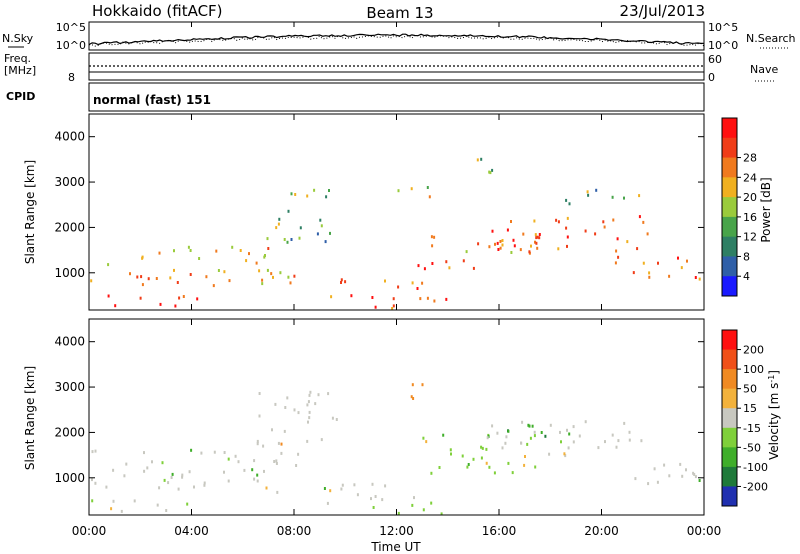 This screenshot has width=800, height=554. Describe the element at coordinates (69, 137) in the screenshot. I see `y-tick-label: 4000` at that location.